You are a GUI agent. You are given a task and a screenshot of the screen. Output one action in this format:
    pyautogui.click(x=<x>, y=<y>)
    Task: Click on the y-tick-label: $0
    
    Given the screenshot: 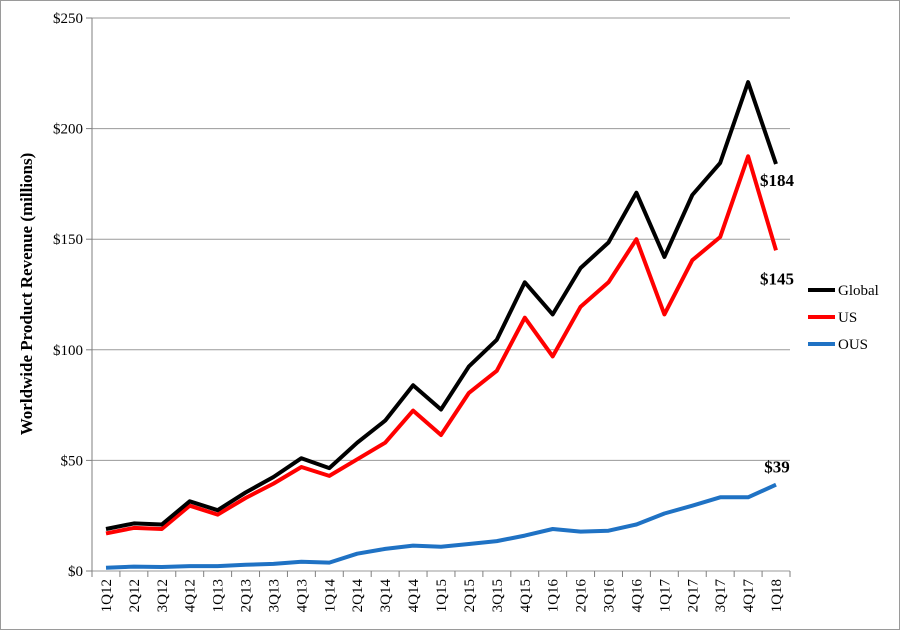 What is the action you would take?
    pyautogui.click(x=75, y=572)
    